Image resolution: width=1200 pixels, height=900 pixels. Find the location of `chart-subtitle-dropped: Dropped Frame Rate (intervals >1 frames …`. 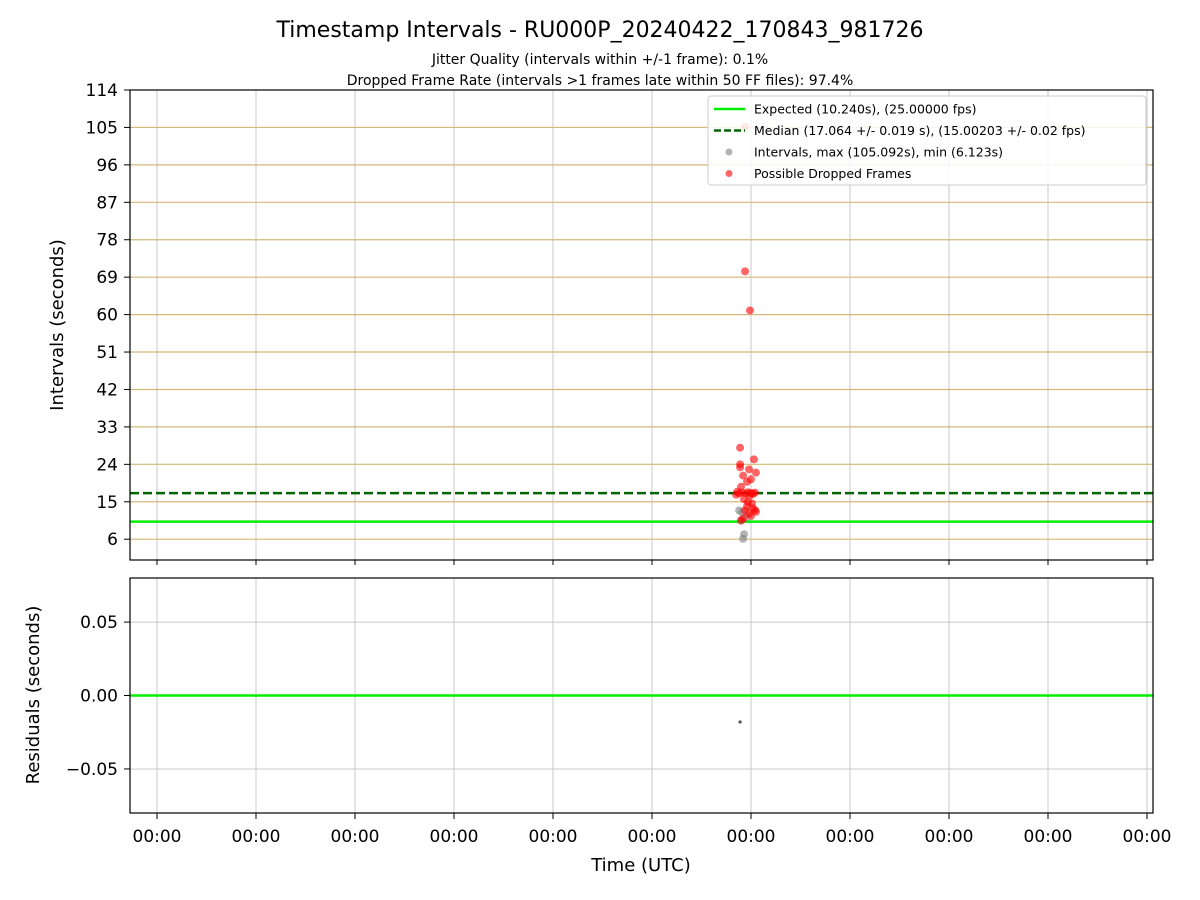

chart-subtitle-dropped: Dropped Frame Rate (intervals >1 frames … is located at coordinates (600, 81).